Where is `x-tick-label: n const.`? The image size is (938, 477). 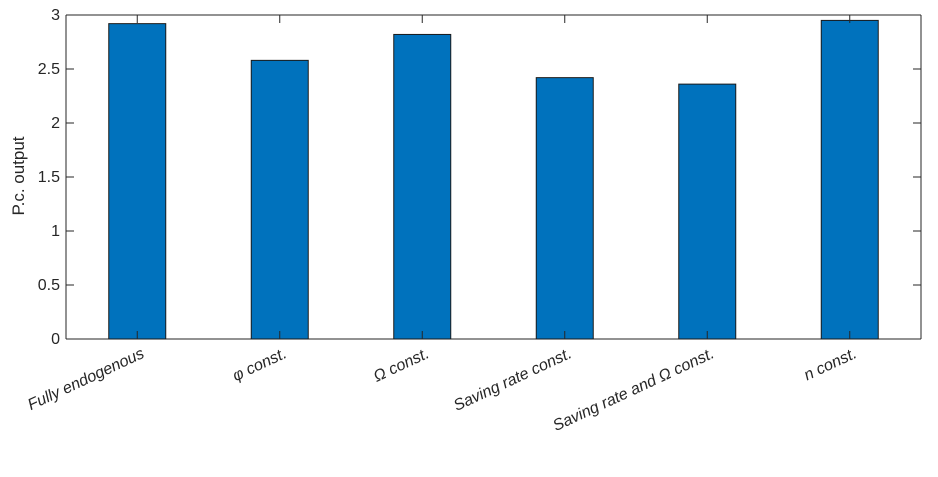 x-tick-label: n const. is located at coordinates (830, 364).